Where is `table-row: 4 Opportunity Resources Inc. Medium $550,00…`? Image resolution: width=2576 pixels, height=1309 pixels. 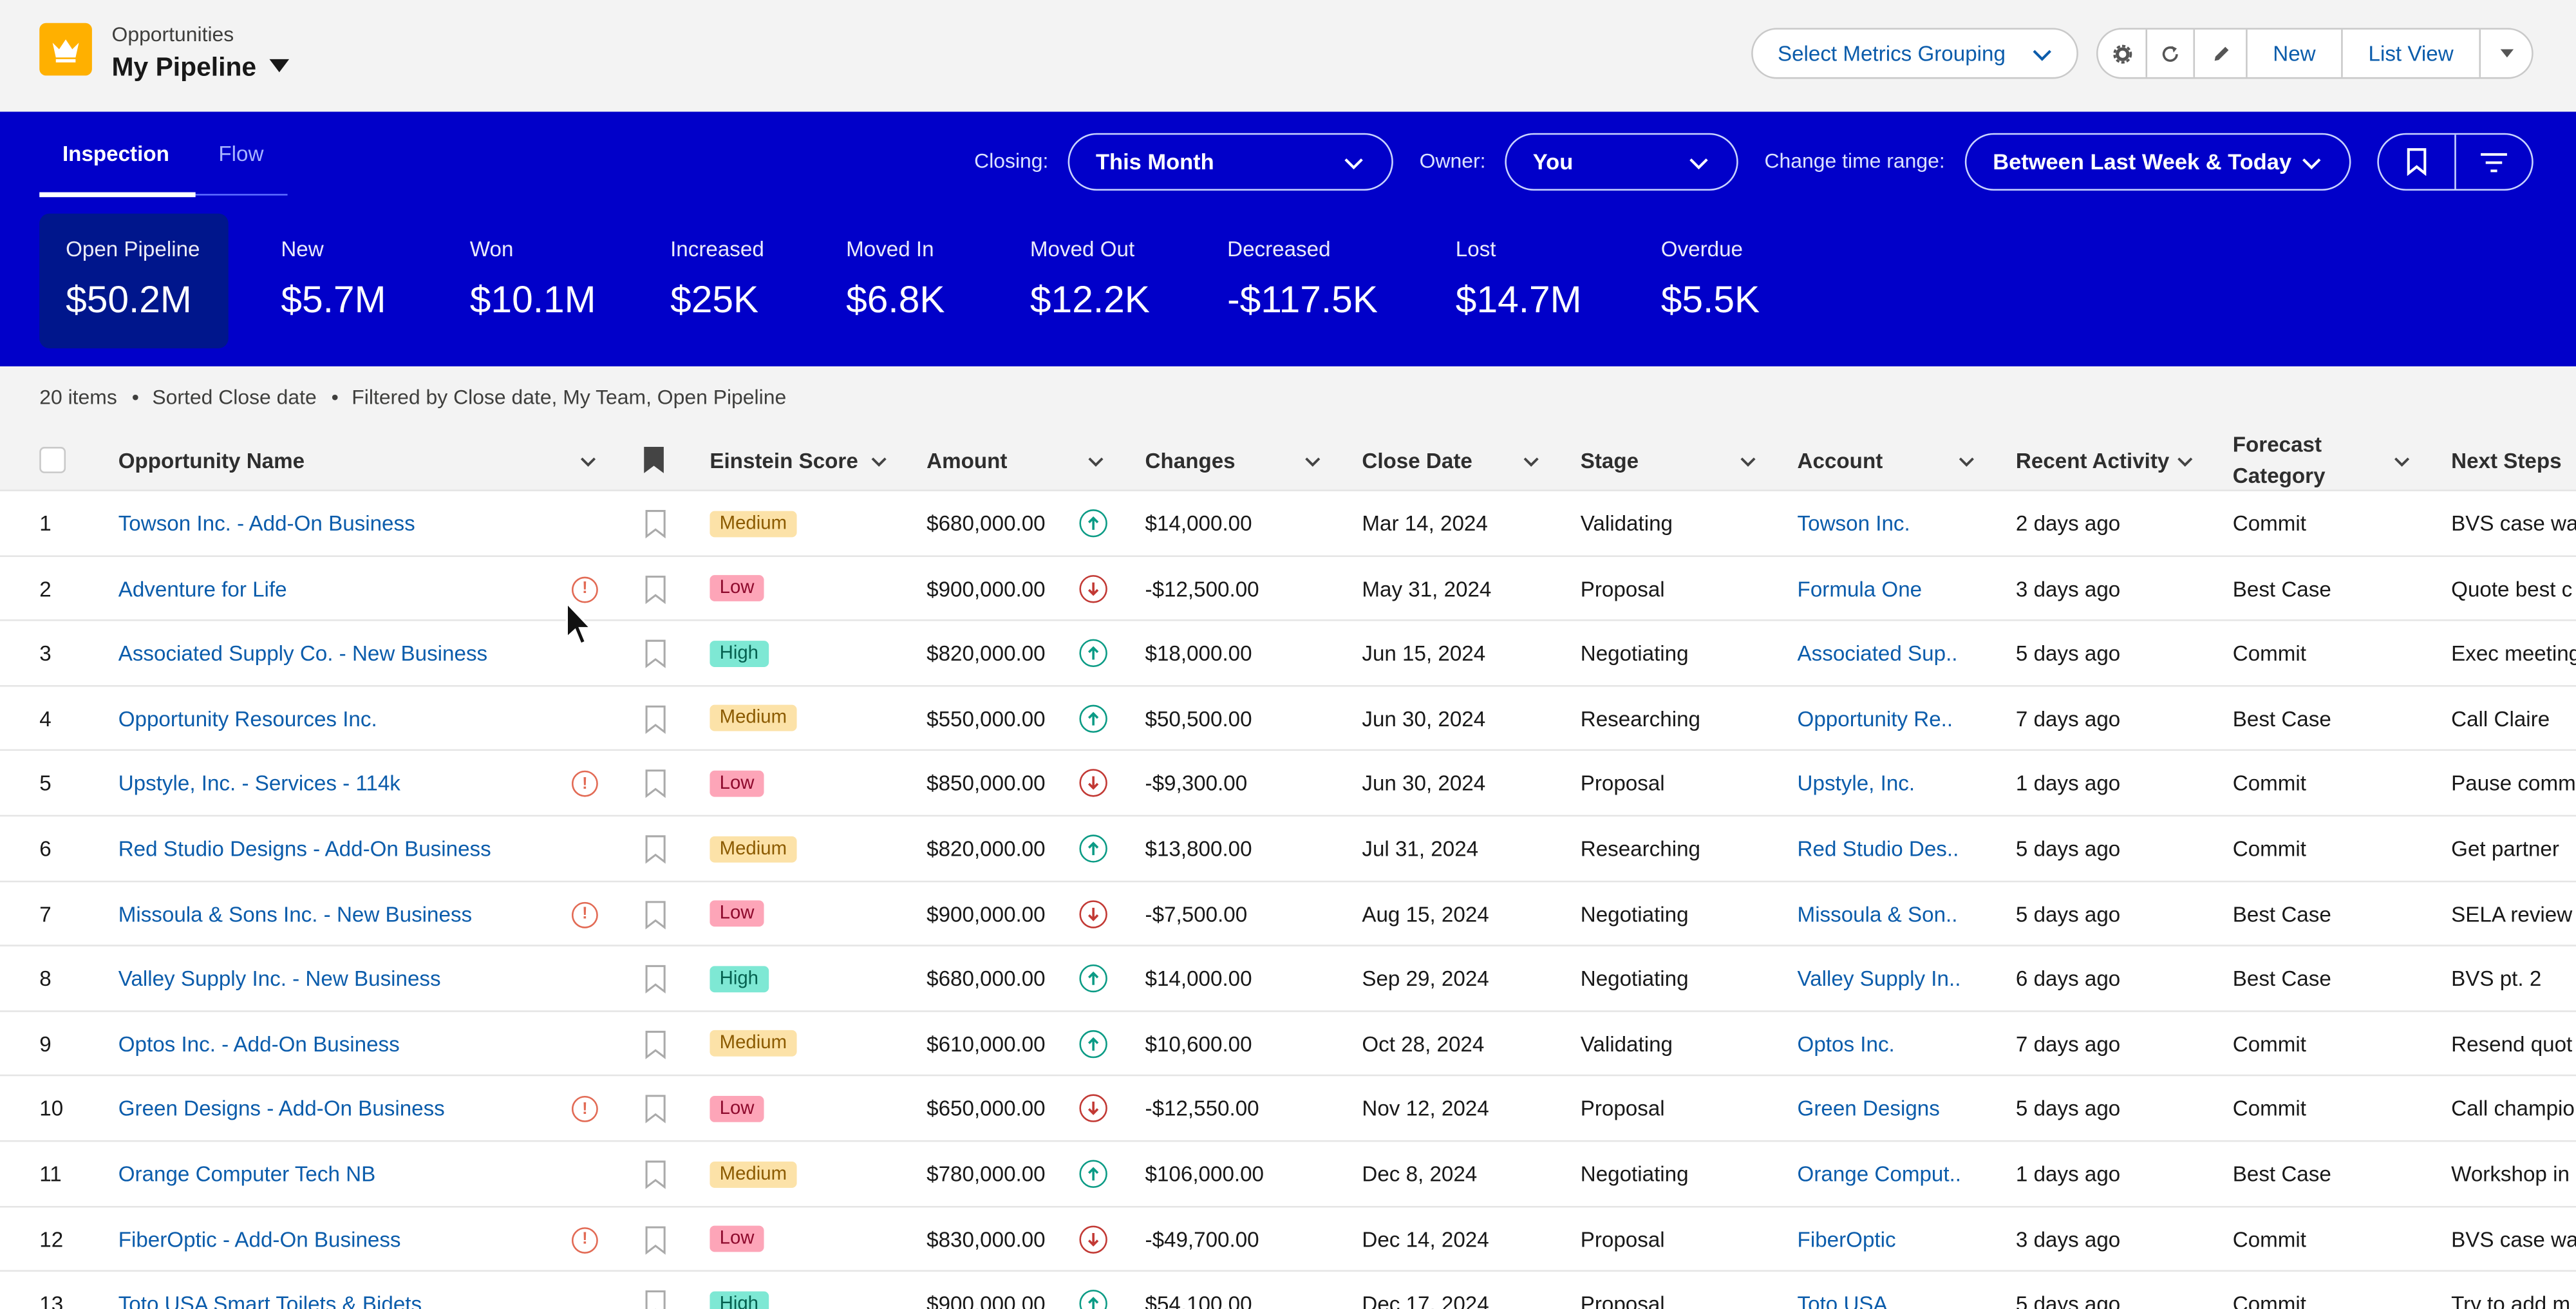 table-row: 4 Opportunity Resources Inc. Medium $550,00… is located at coordinates (1288, 719).